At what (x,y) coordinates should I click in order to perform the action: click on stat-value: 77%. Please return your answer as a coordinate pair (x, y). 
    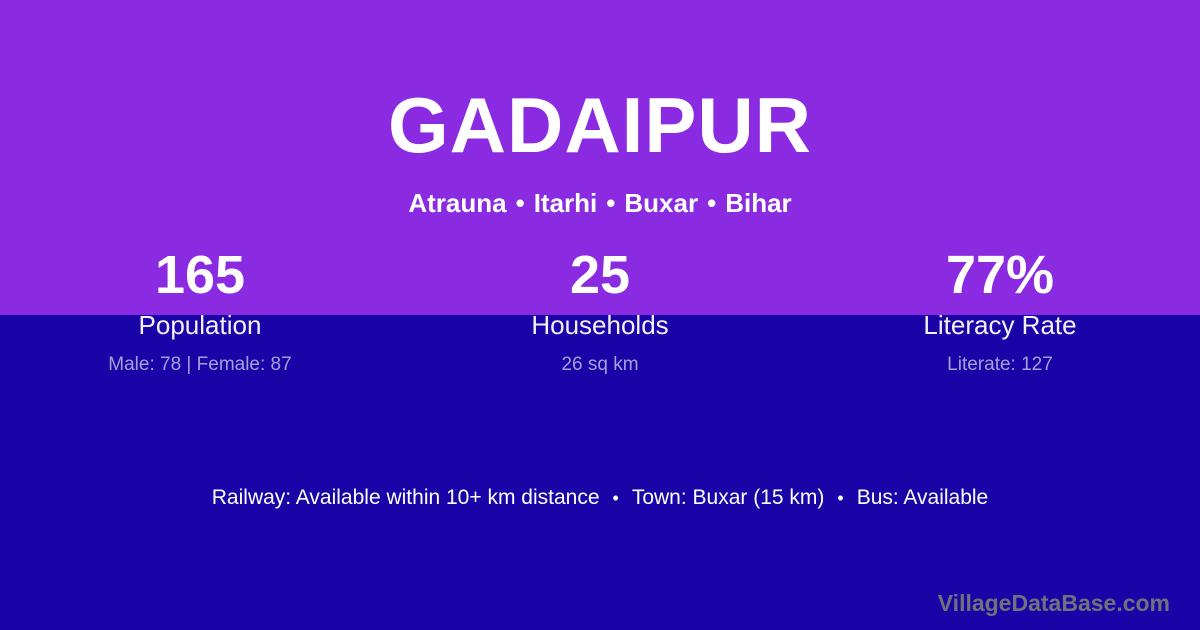
    Looking at the image, I should click on (1000, 275).